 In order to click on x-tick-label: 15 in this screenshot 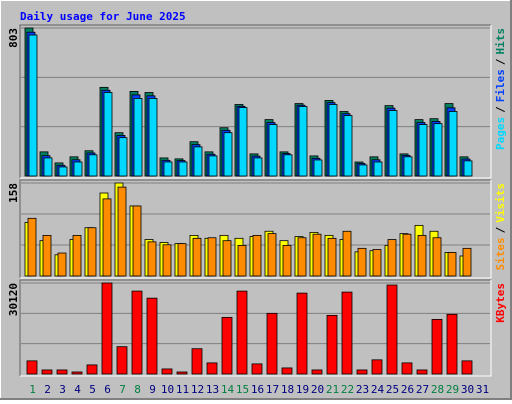, I will do `click(242, 389)`.